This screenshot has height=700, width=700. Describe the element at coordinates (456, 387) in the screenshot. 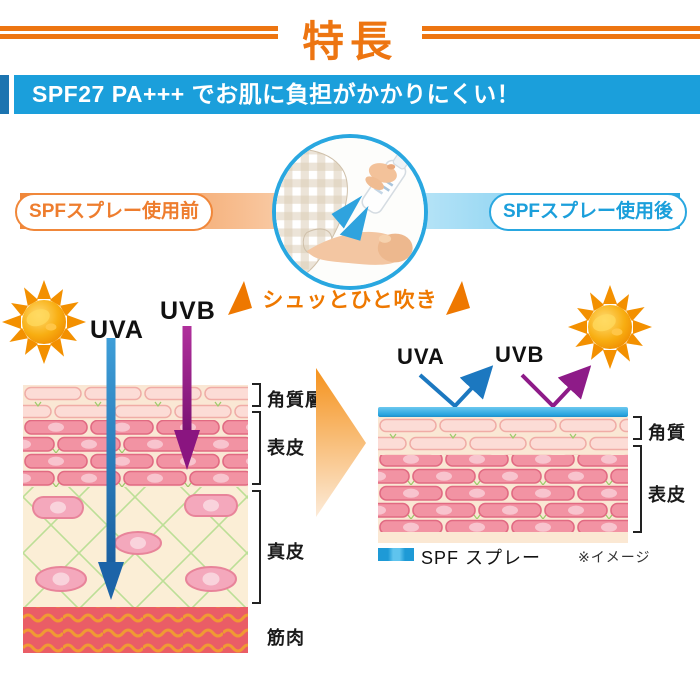

I see `uva-reflect-arrow` at that location.